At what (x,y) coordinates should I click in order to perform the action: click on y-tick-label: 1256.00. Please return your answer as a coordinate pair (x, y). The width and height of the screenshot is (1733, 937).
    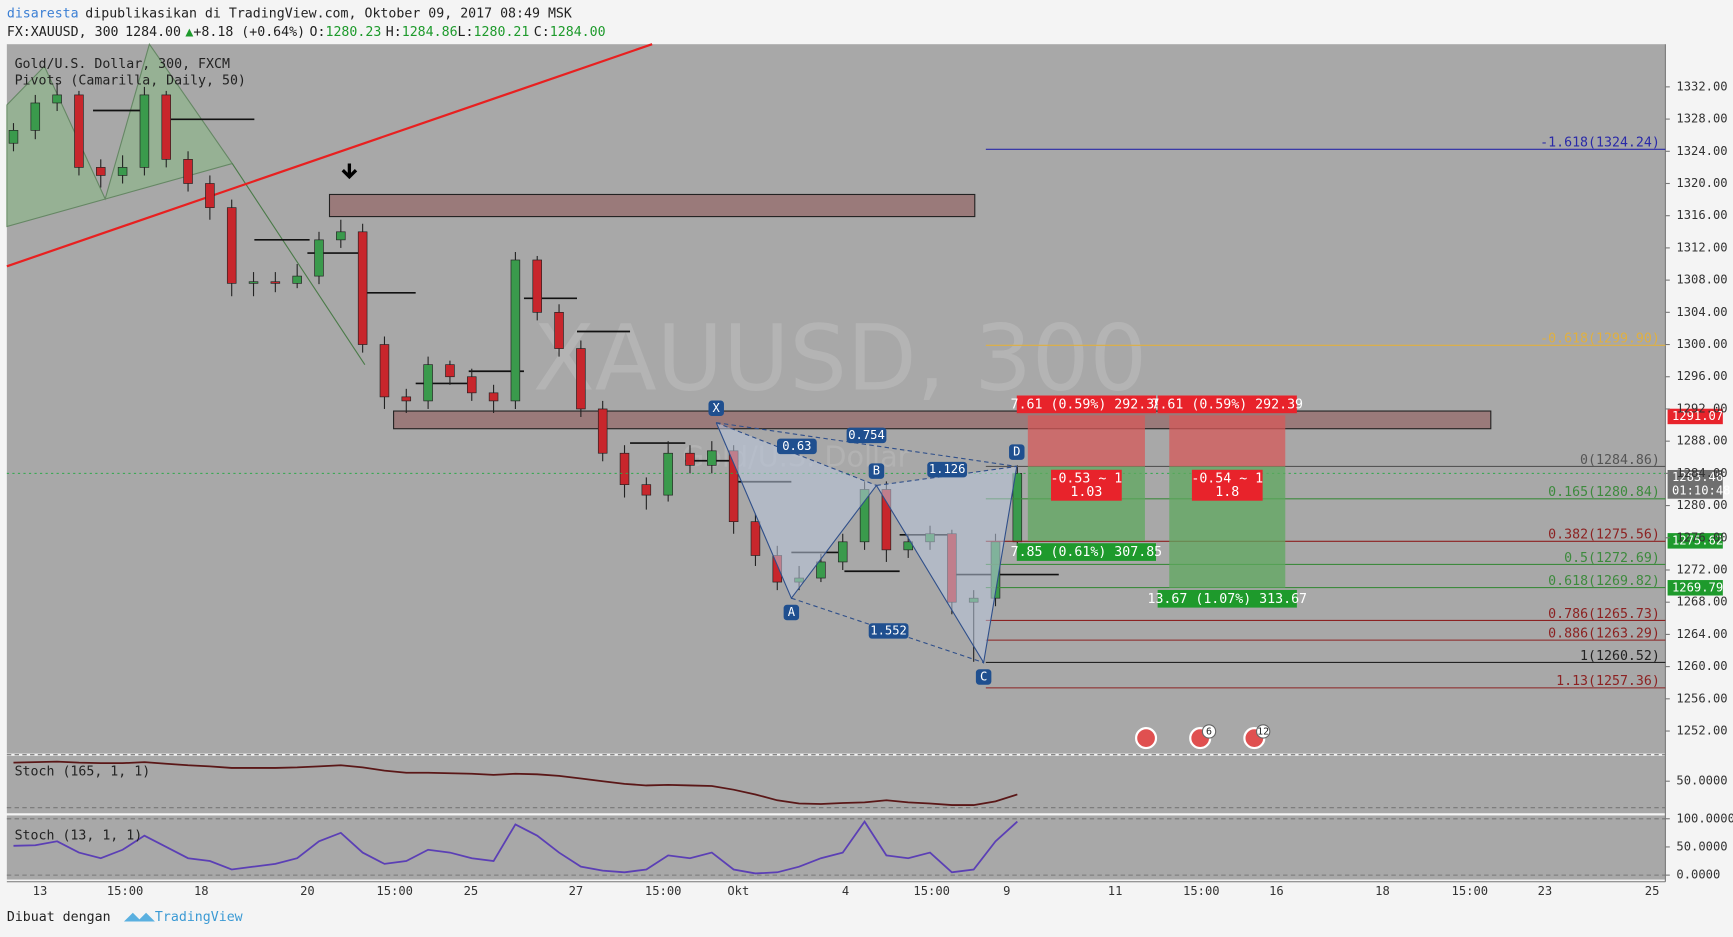
    Looking at the image, I should click on (1701, 698).